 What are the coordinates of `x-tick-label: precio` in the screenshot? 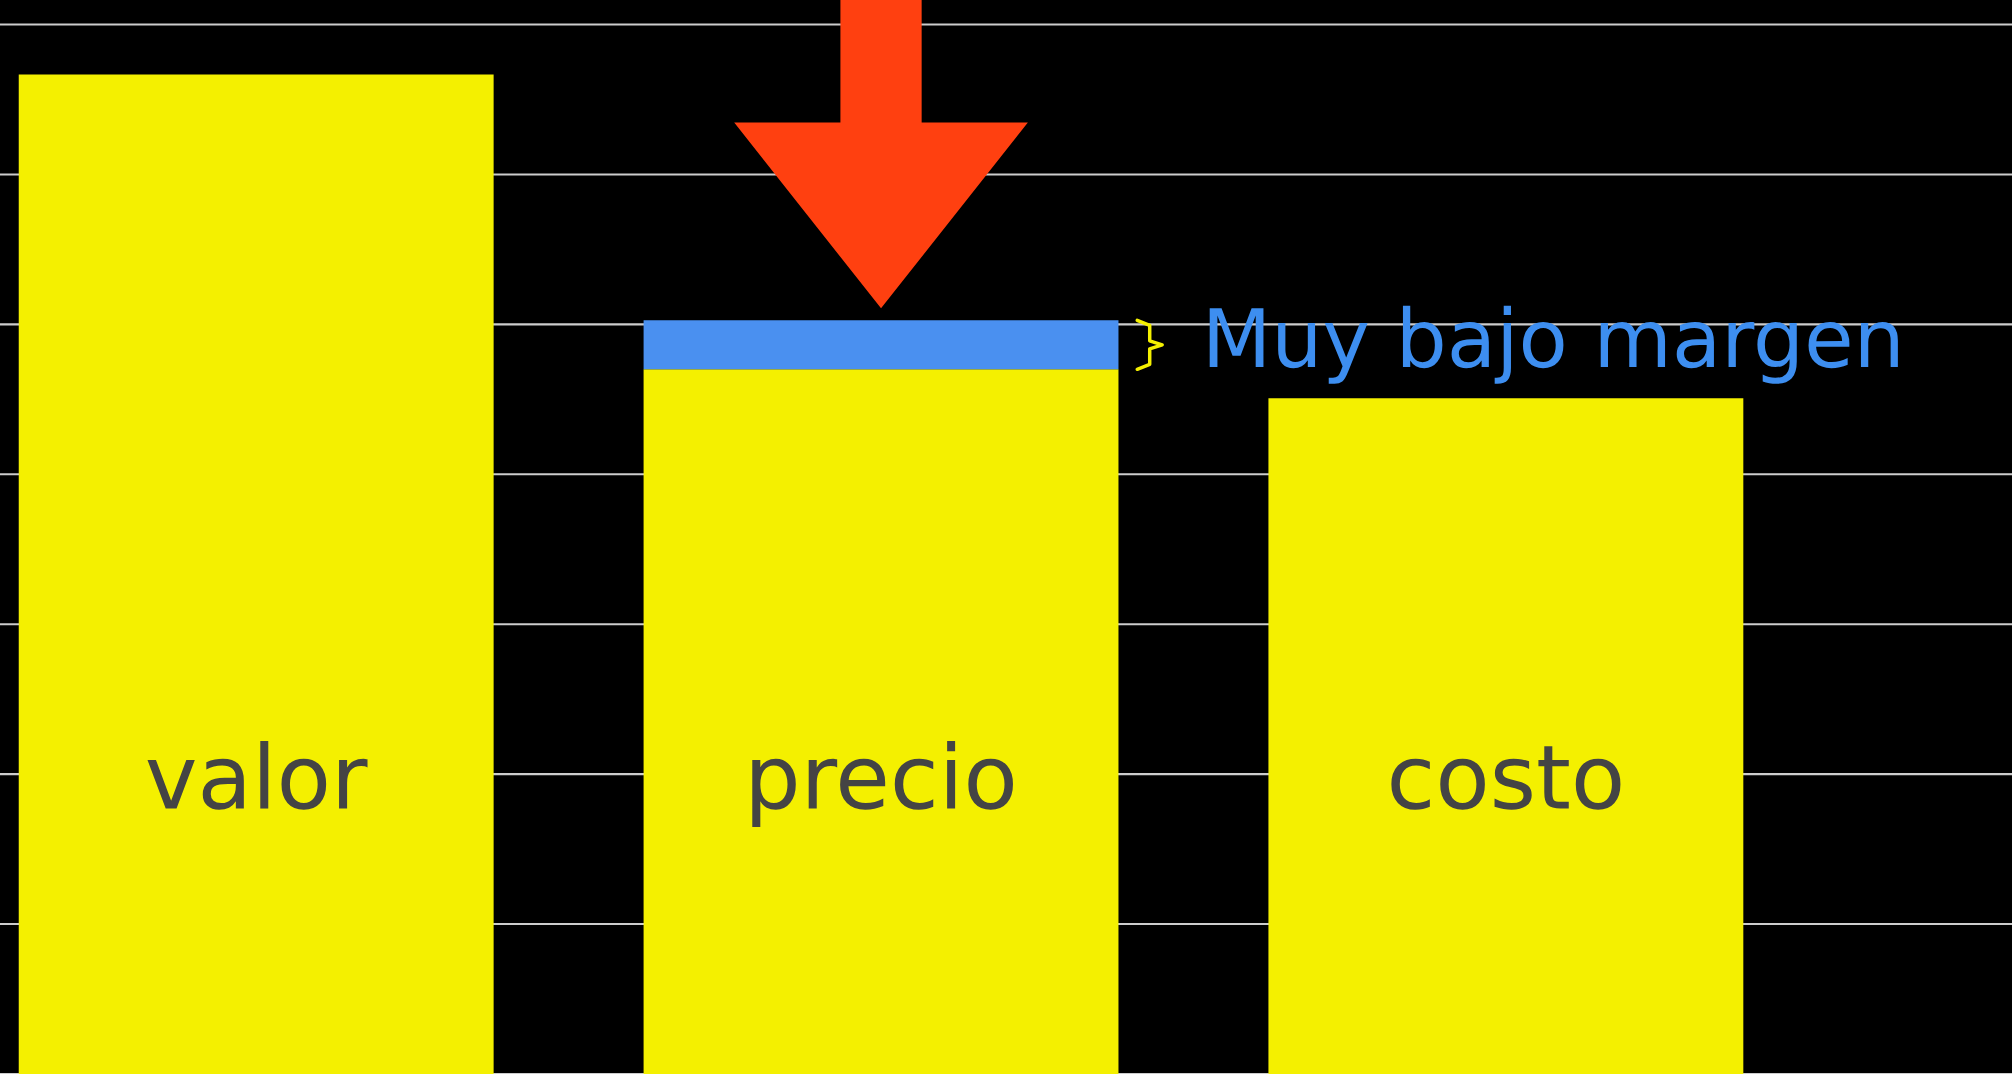 It's located at (882, 784).